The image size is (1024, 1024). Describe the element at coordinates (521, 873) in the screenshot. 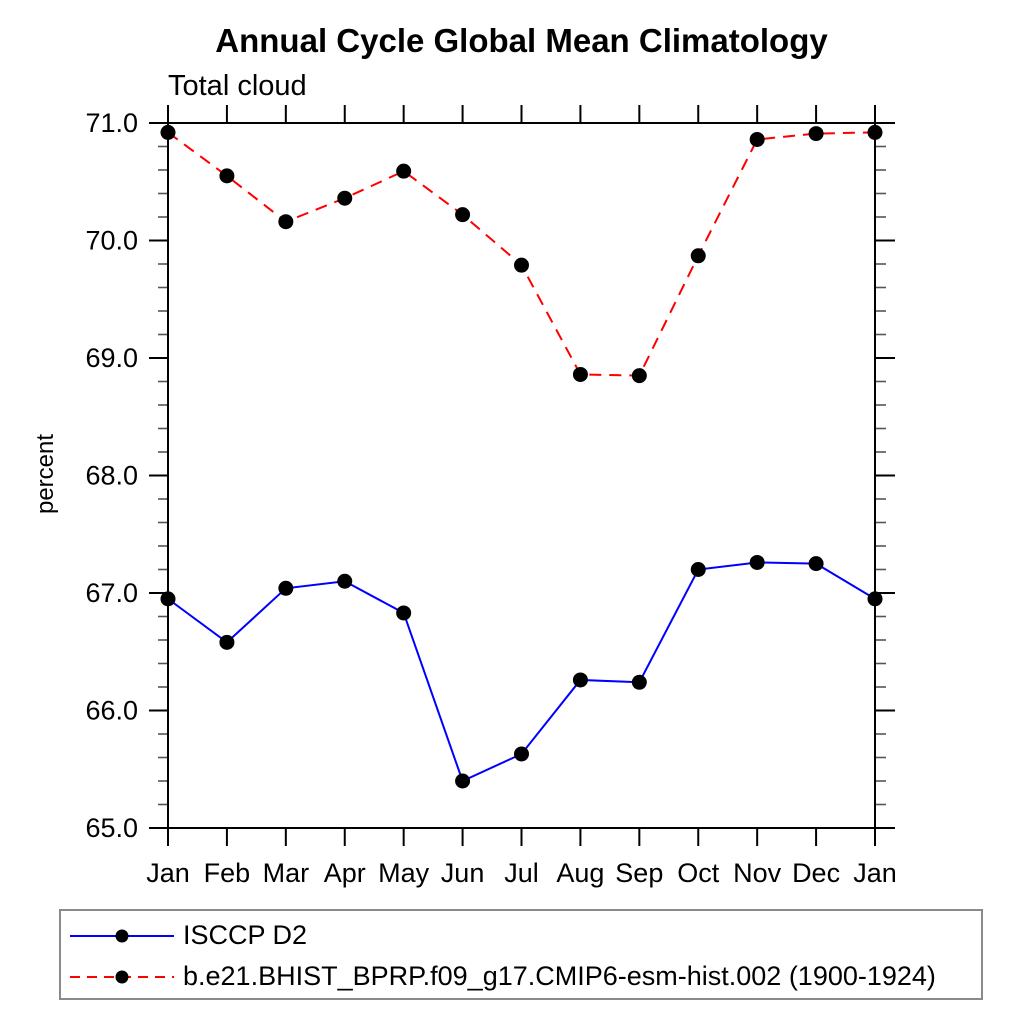

I see `x-tick-label: Jul` at that location.